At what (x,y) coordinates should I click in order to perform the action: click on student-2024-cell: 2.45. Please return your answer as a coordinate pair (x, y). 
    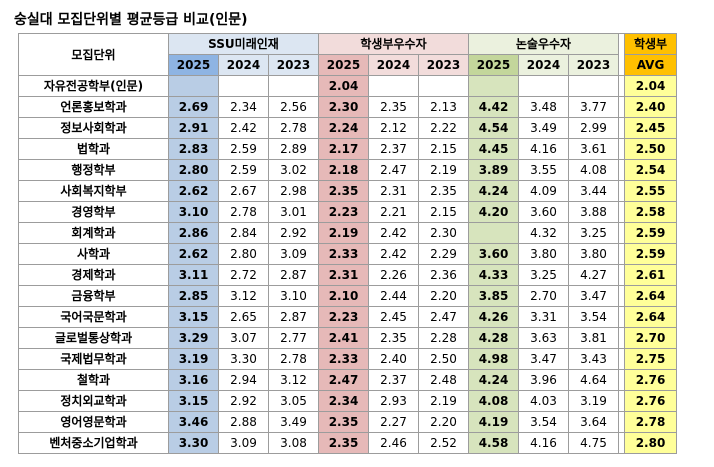
    Looking at the image, I should click on (393, 317).